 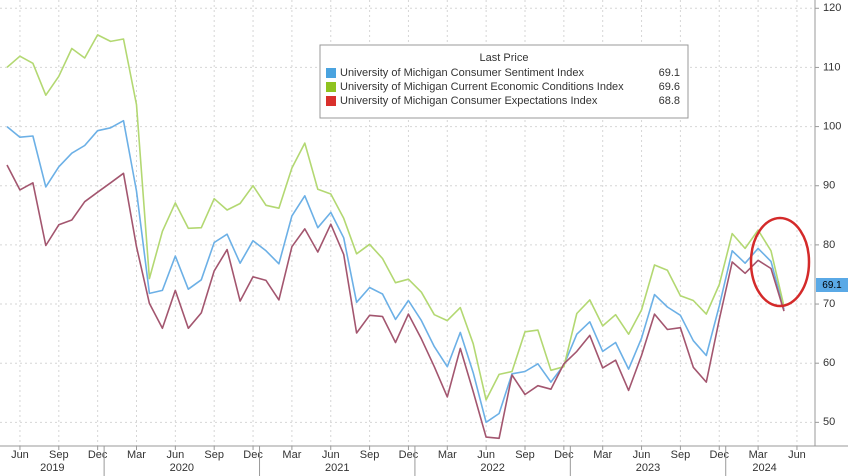 I want to click on legend-title: Last Price, so click(x=504, y=58).